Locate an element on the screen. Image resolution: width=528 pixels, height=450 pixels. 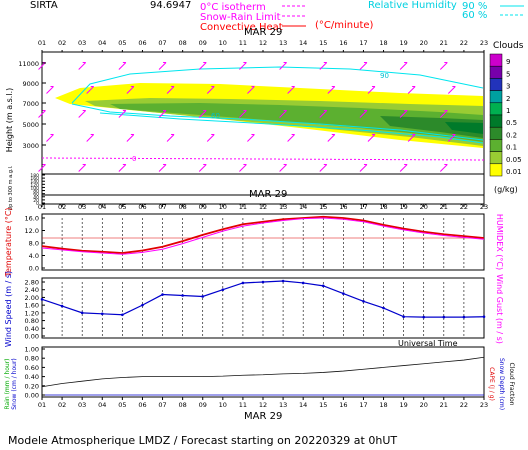
ytick-label: 2.00 is located at coordinates (32, 298).